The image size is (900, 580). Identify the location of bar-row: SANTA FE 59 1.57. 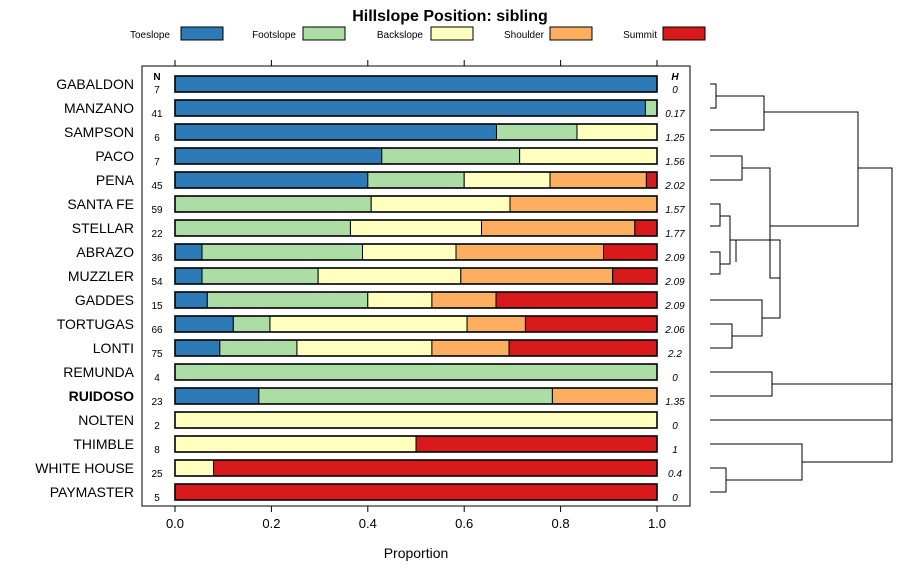
(376, 205).